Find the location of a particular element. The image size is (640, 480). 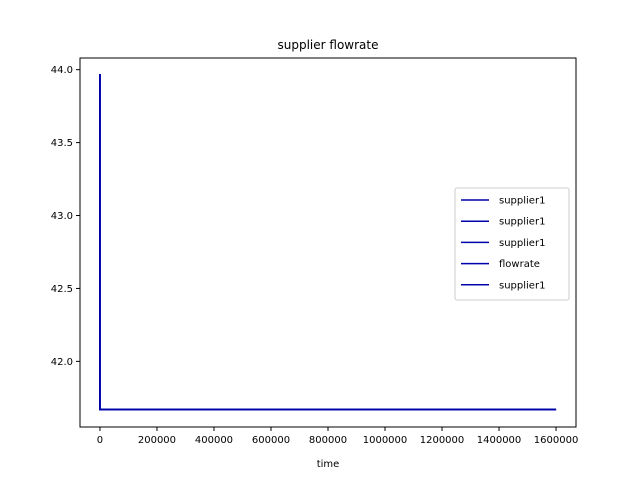

legend-box is located at coordinates (512, 244).